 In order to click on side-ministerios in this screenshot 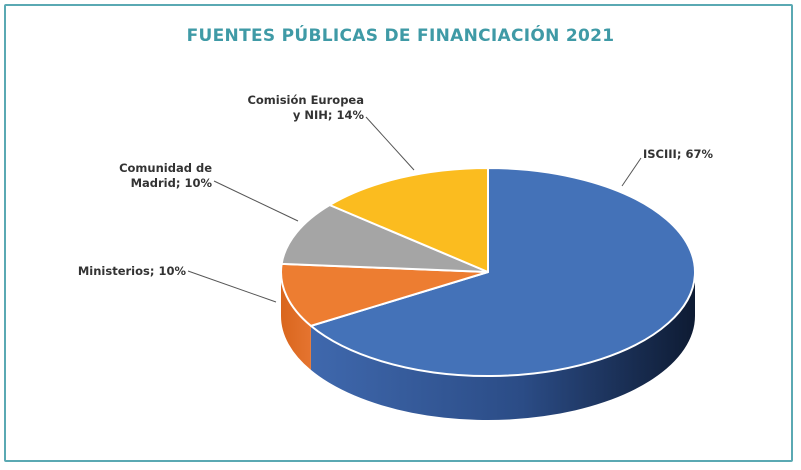, I will do `click(296, 321)`.